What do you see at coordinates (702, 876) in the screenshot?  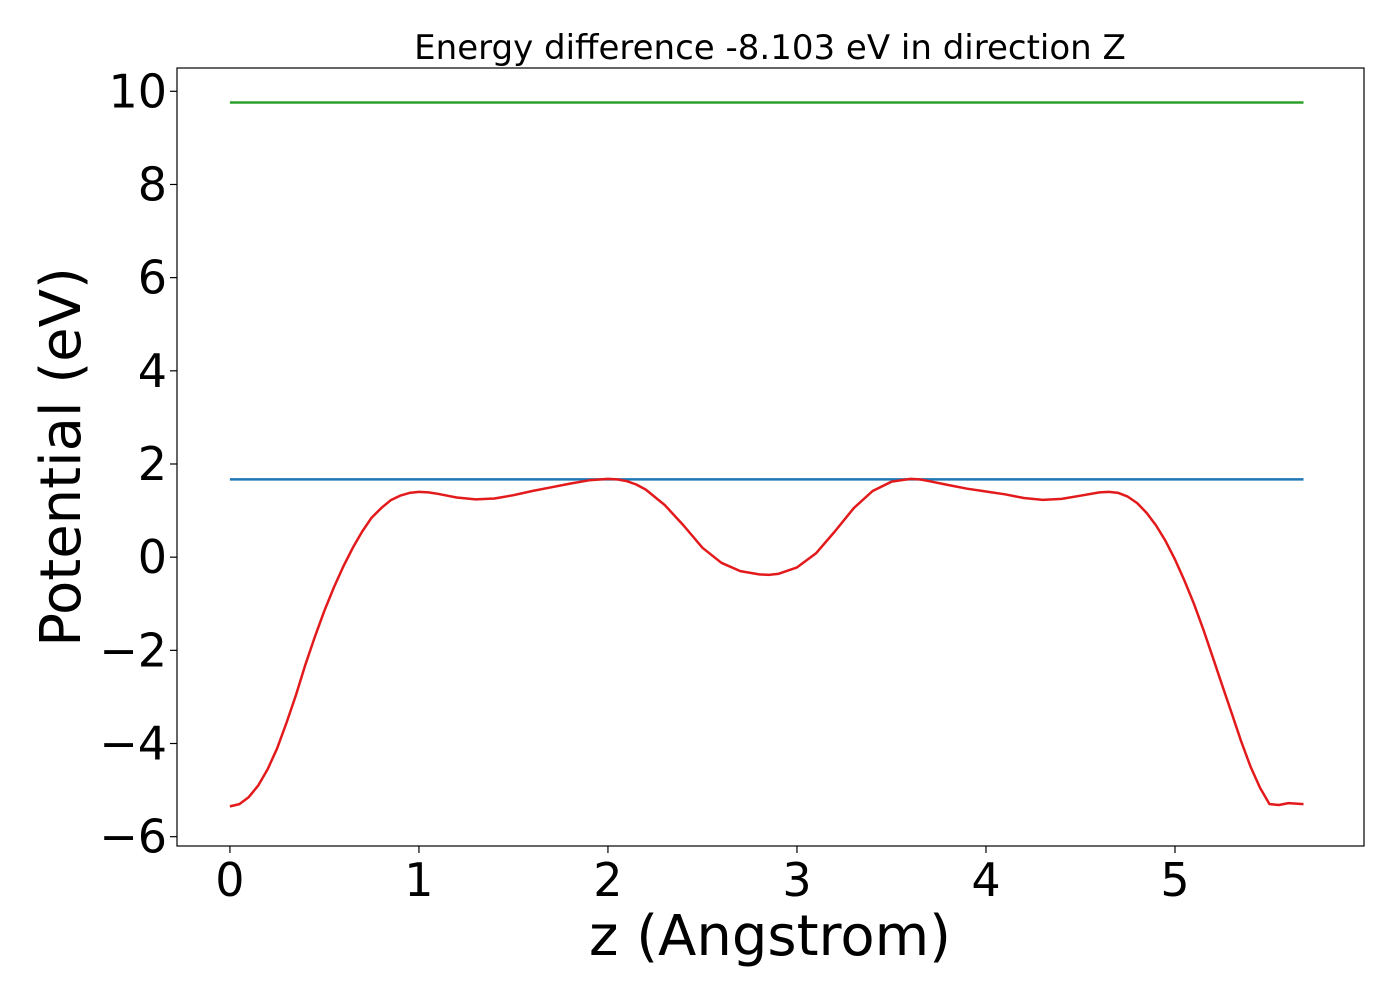 I see `x-axis-ticks: 0 1 2 3 4 5` at bounding box center [702, 876].